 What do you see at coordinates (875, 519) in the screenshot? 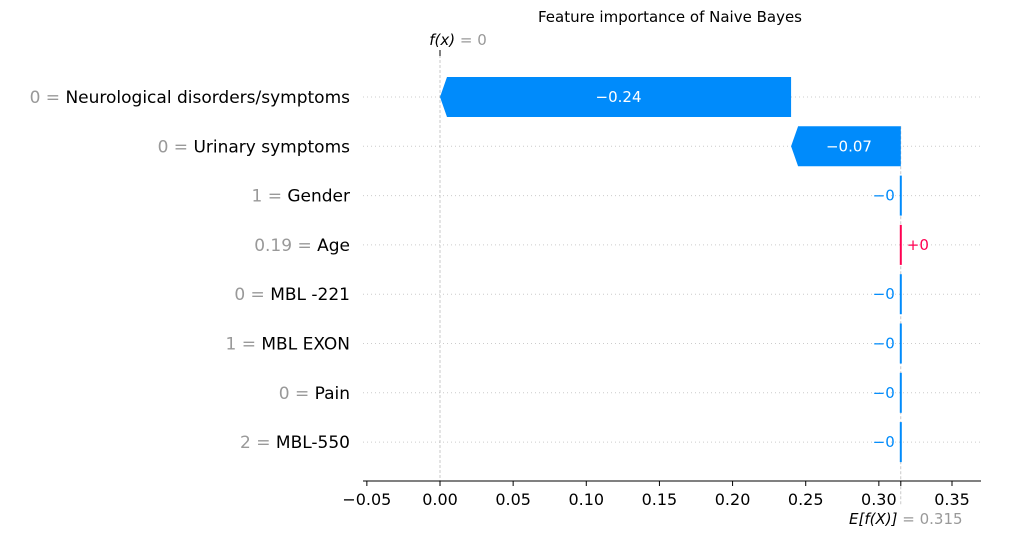
I see `base-value-name: E[f(X)]` at bounding box center [875, 519].